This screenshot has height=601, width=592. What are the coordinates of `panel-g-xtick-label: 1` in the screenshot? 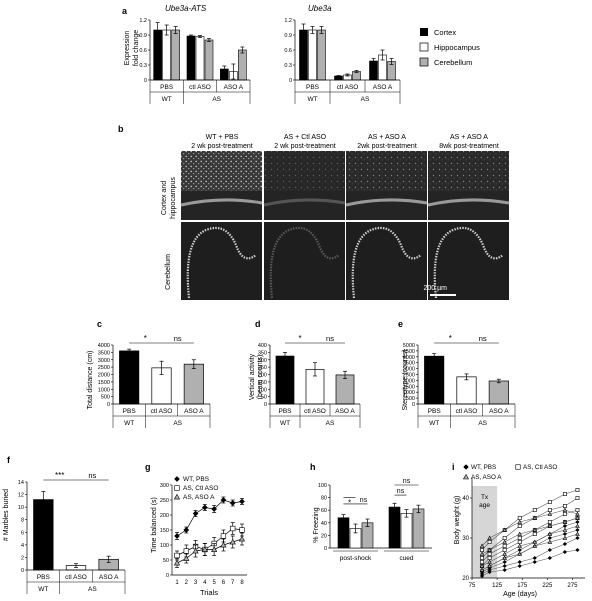 It's located at (177, 583).